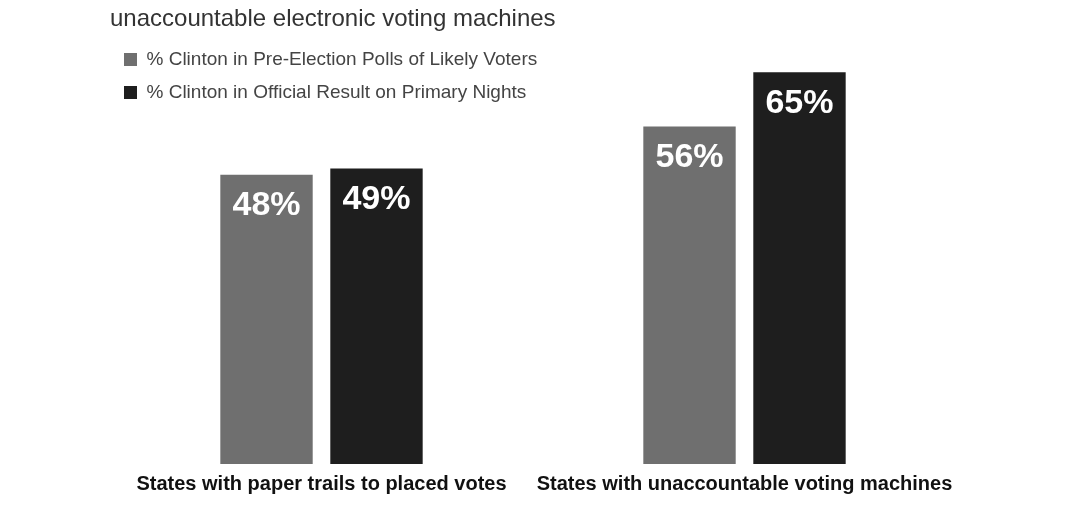 The image size is (1086, 517). Describe the element at coordinates (689, 154) in the screenshot. I see `data-label: 56%` at that location.